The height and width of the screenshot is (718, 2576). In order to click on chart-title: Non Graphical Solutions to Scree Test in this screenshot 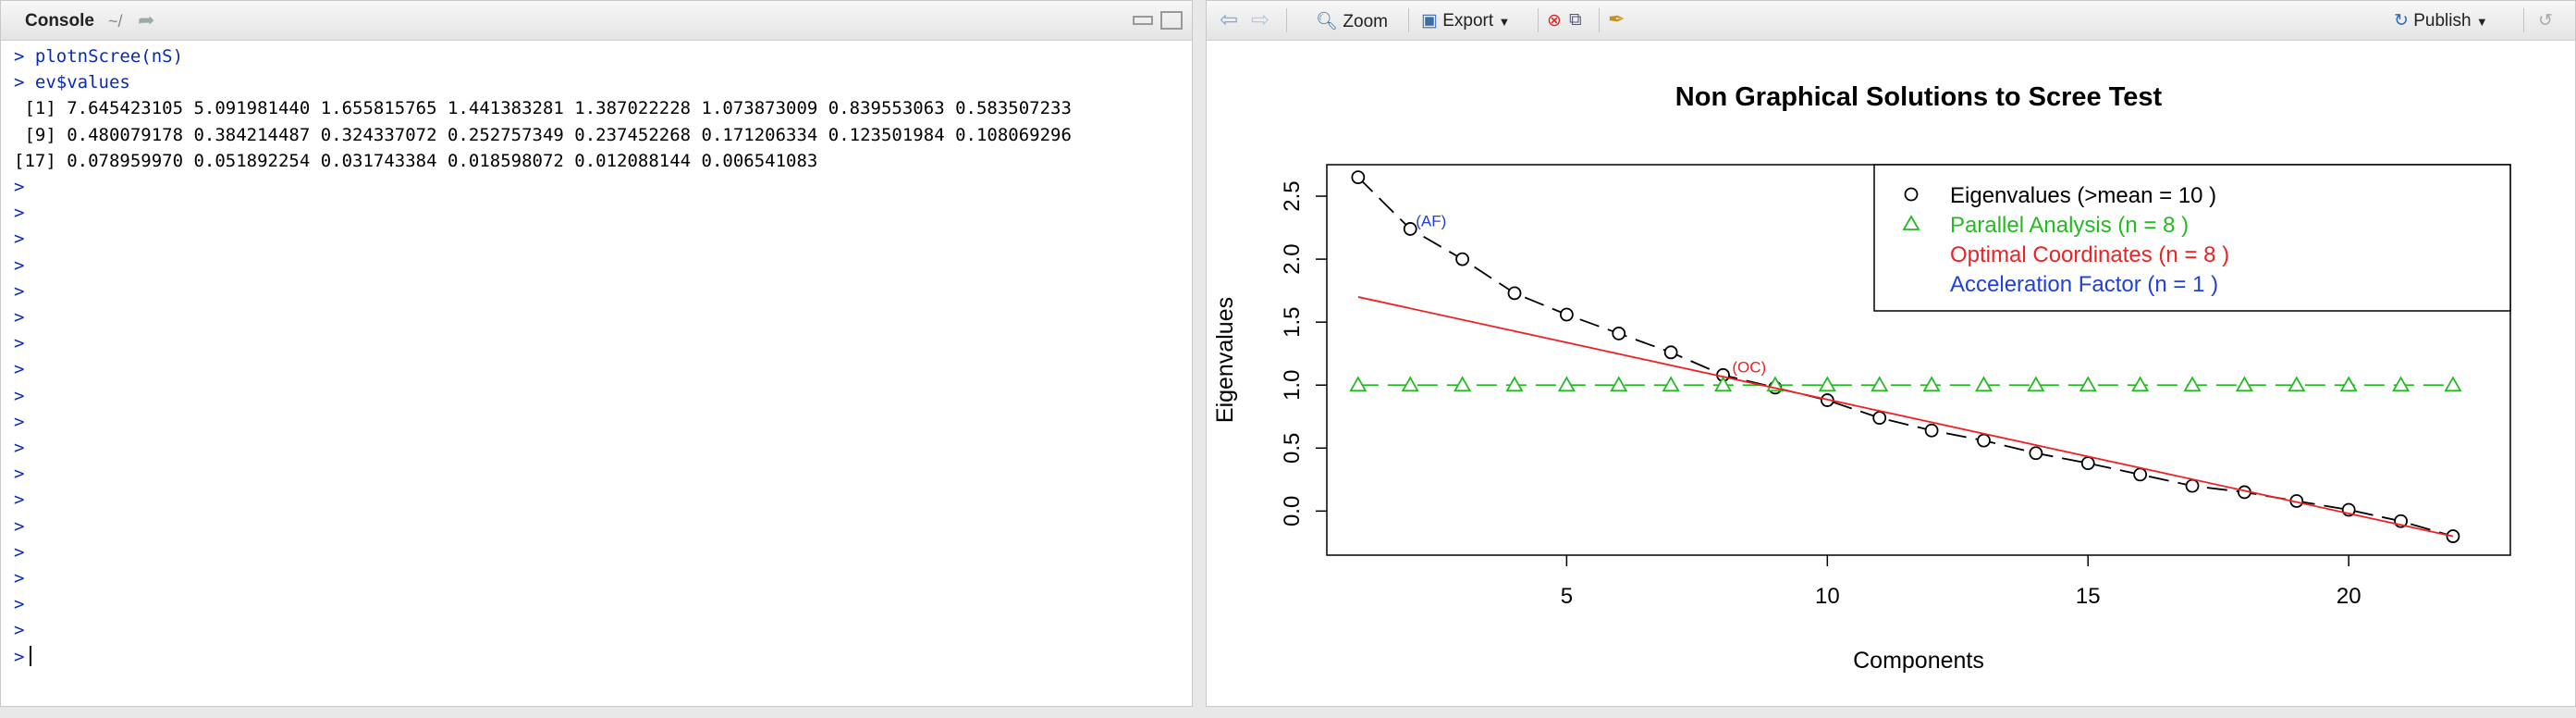, I will do `click(1919, 97)`.